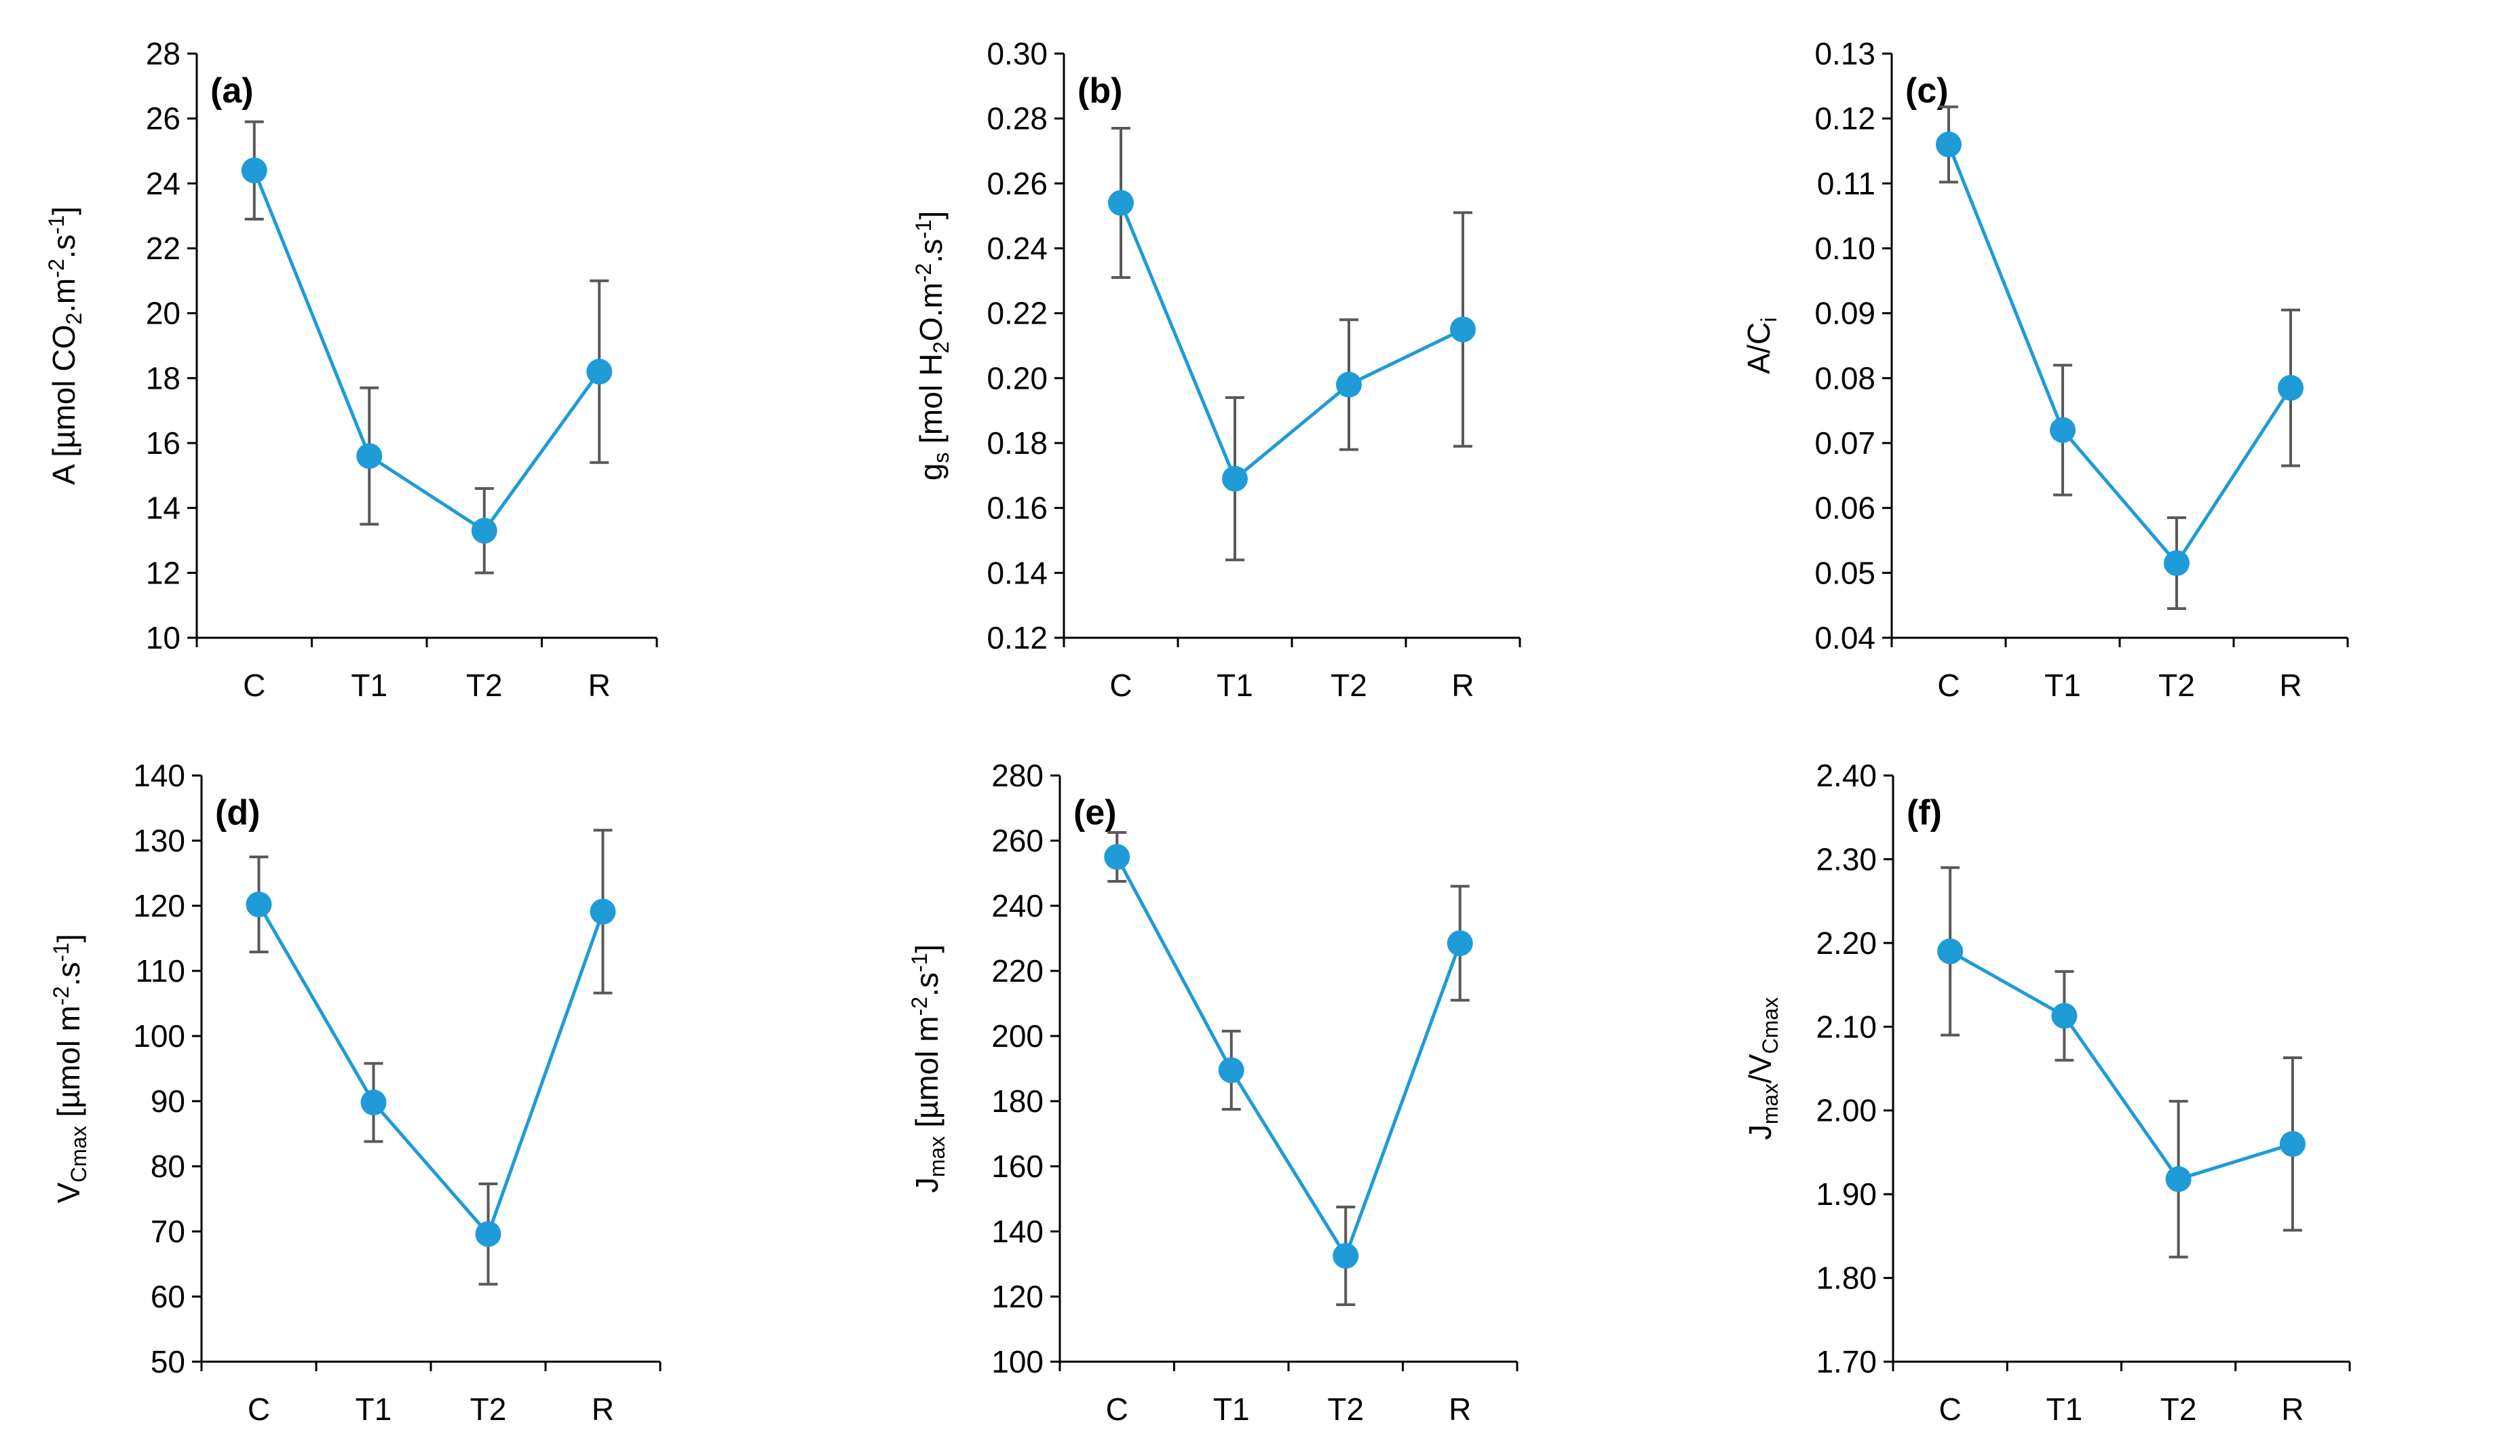  Describe the element at coordinates (163, 443) in the screenshot. I see `y-tick-label: 16` at that location.